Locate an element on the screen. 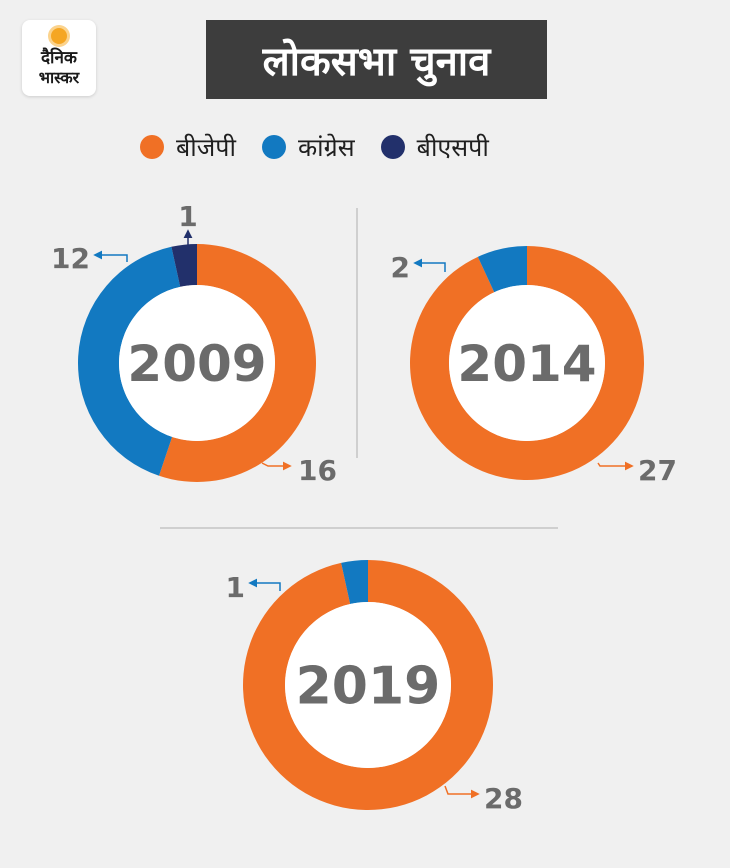 This screenshot has height=868, width=730. dainik-bhaskar-logo: दैनिक भास्कर is located at coordinates (59, 58).